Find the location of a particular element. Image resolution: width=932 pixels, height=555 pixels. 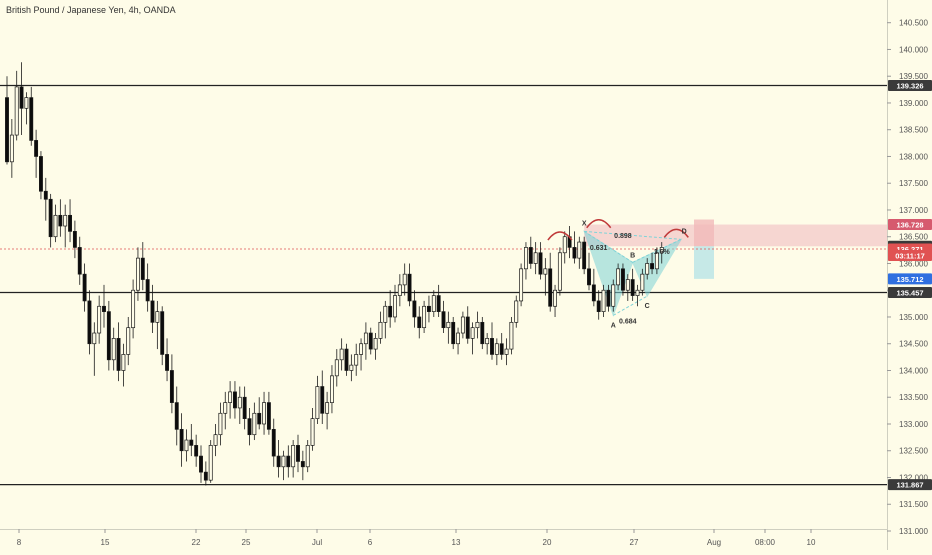

y-tick-label: 135.000 is located at coordinates (913, 317).